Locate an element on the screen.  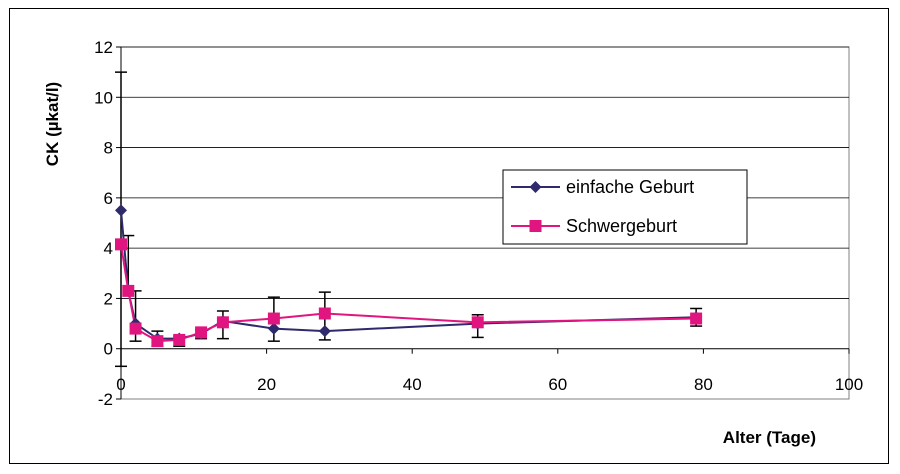
y-tick-label-6: 6 is located at coordinates (108, 198).